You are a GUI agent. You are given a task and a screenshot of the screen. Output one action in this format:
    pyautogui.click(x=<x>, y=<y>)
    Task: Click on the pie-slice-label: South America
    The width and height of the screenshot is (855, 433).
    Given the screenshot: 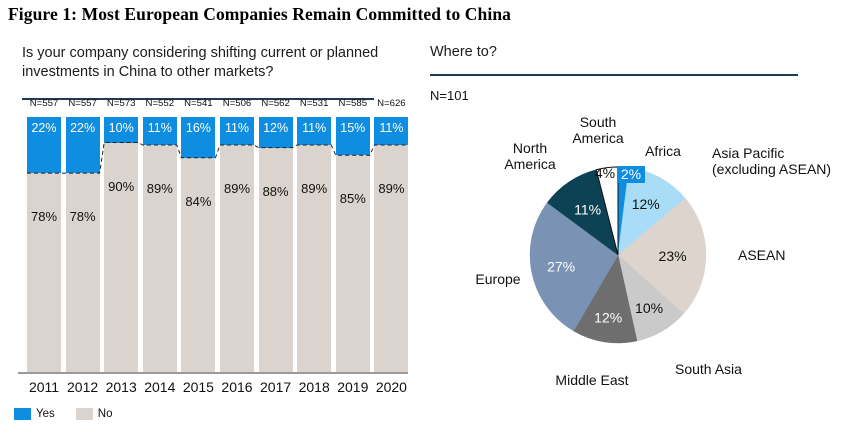 What is the action you would take?
    pyautogui.click(x=598, y=130)
    